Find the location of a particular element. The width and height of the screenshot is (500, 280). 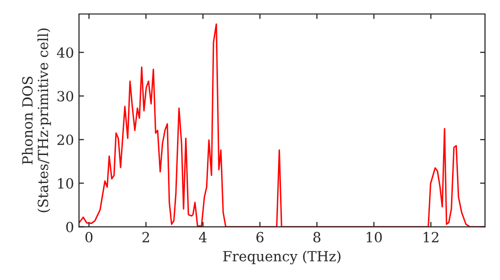

x-tick-label: 10 is located at coordinates (374, 237).